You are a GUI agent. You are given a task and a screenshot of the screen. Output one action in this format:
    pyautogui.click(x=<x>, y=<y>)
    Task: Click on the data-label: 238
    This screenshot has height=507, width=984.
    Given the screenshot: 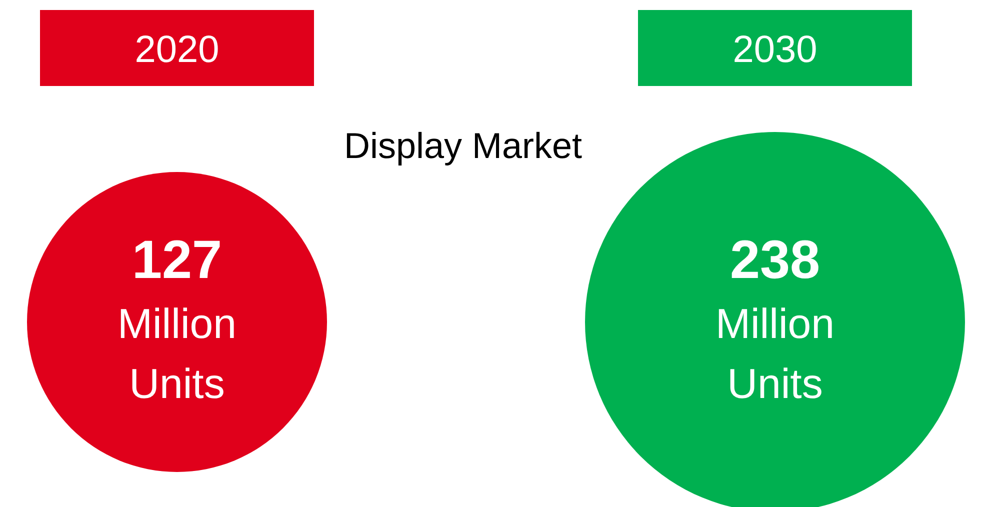 What is the action you would take?
    pyautogui.click(x=775, y=260)
    